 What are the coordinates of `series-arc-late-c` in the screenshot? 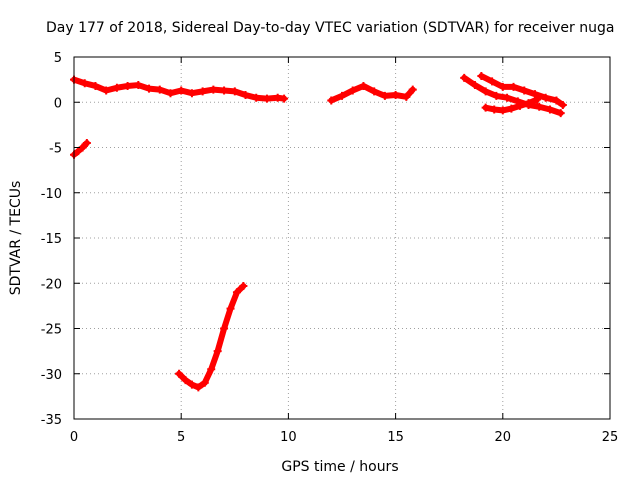 It's located at (511, 105).